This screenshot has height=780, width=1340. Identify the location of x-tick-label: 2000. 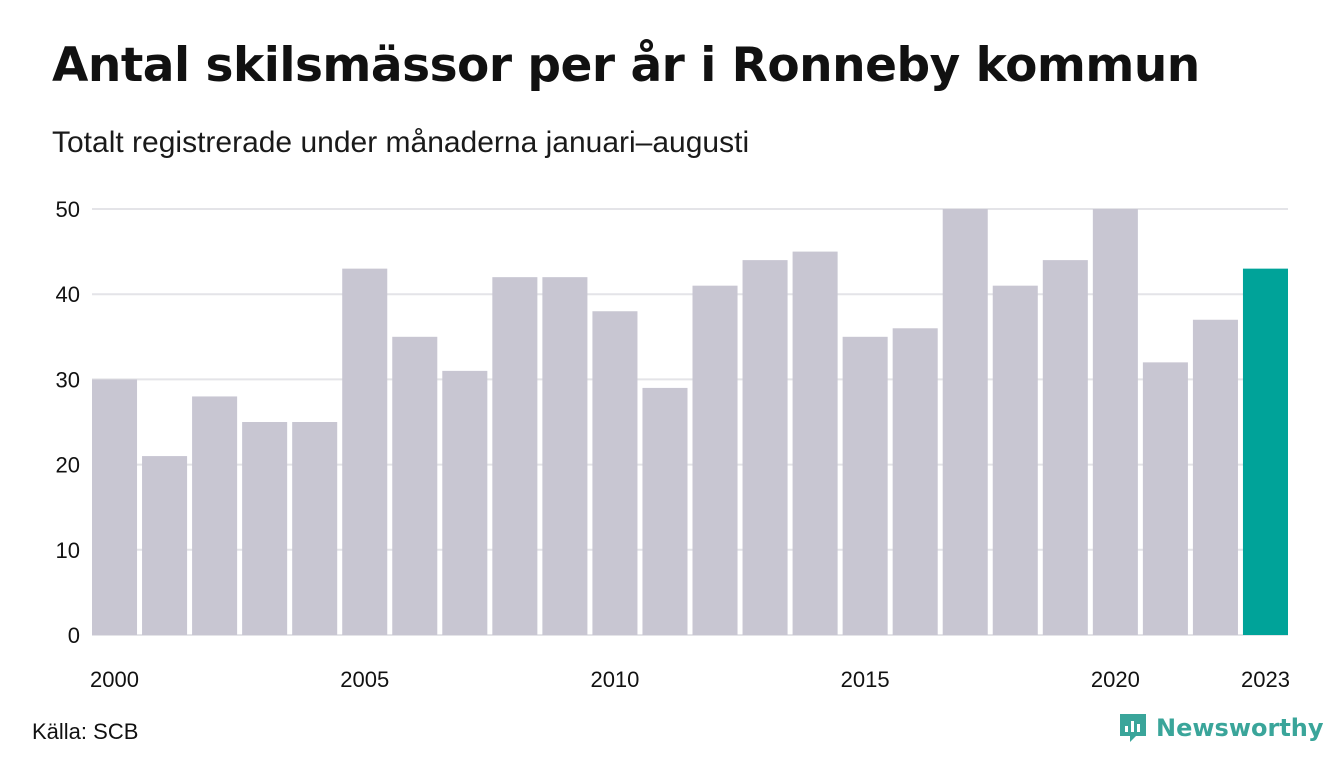
(114, 679).